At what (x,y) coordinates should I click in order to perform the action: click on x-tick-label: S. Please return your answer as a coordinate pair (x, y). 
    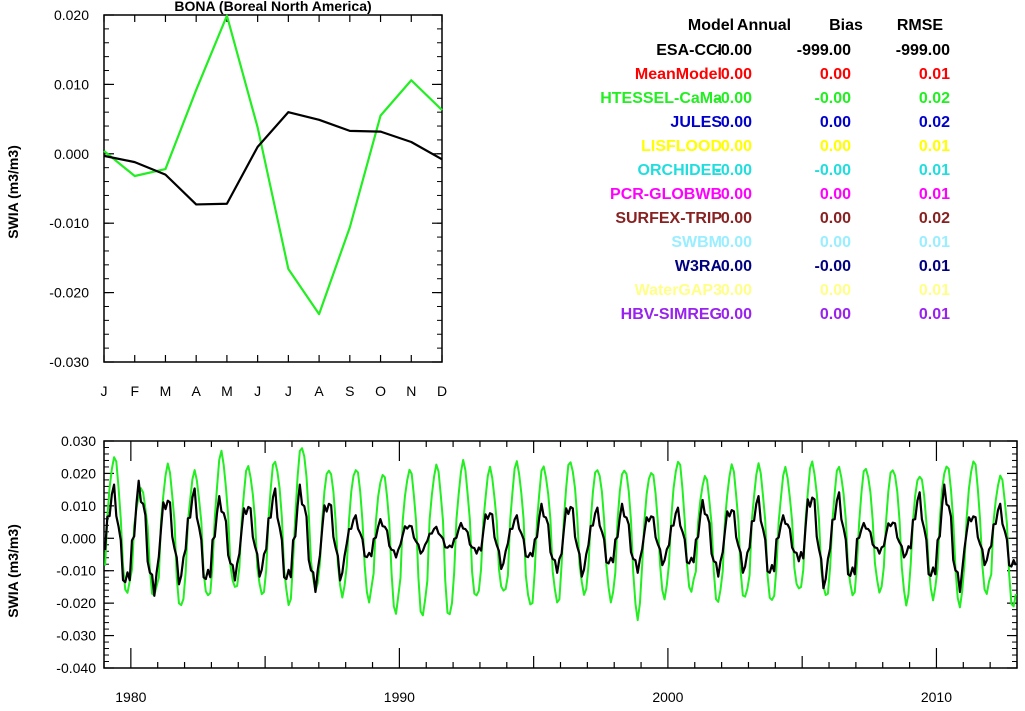
    Looking at the image, I should click on (349, 391).